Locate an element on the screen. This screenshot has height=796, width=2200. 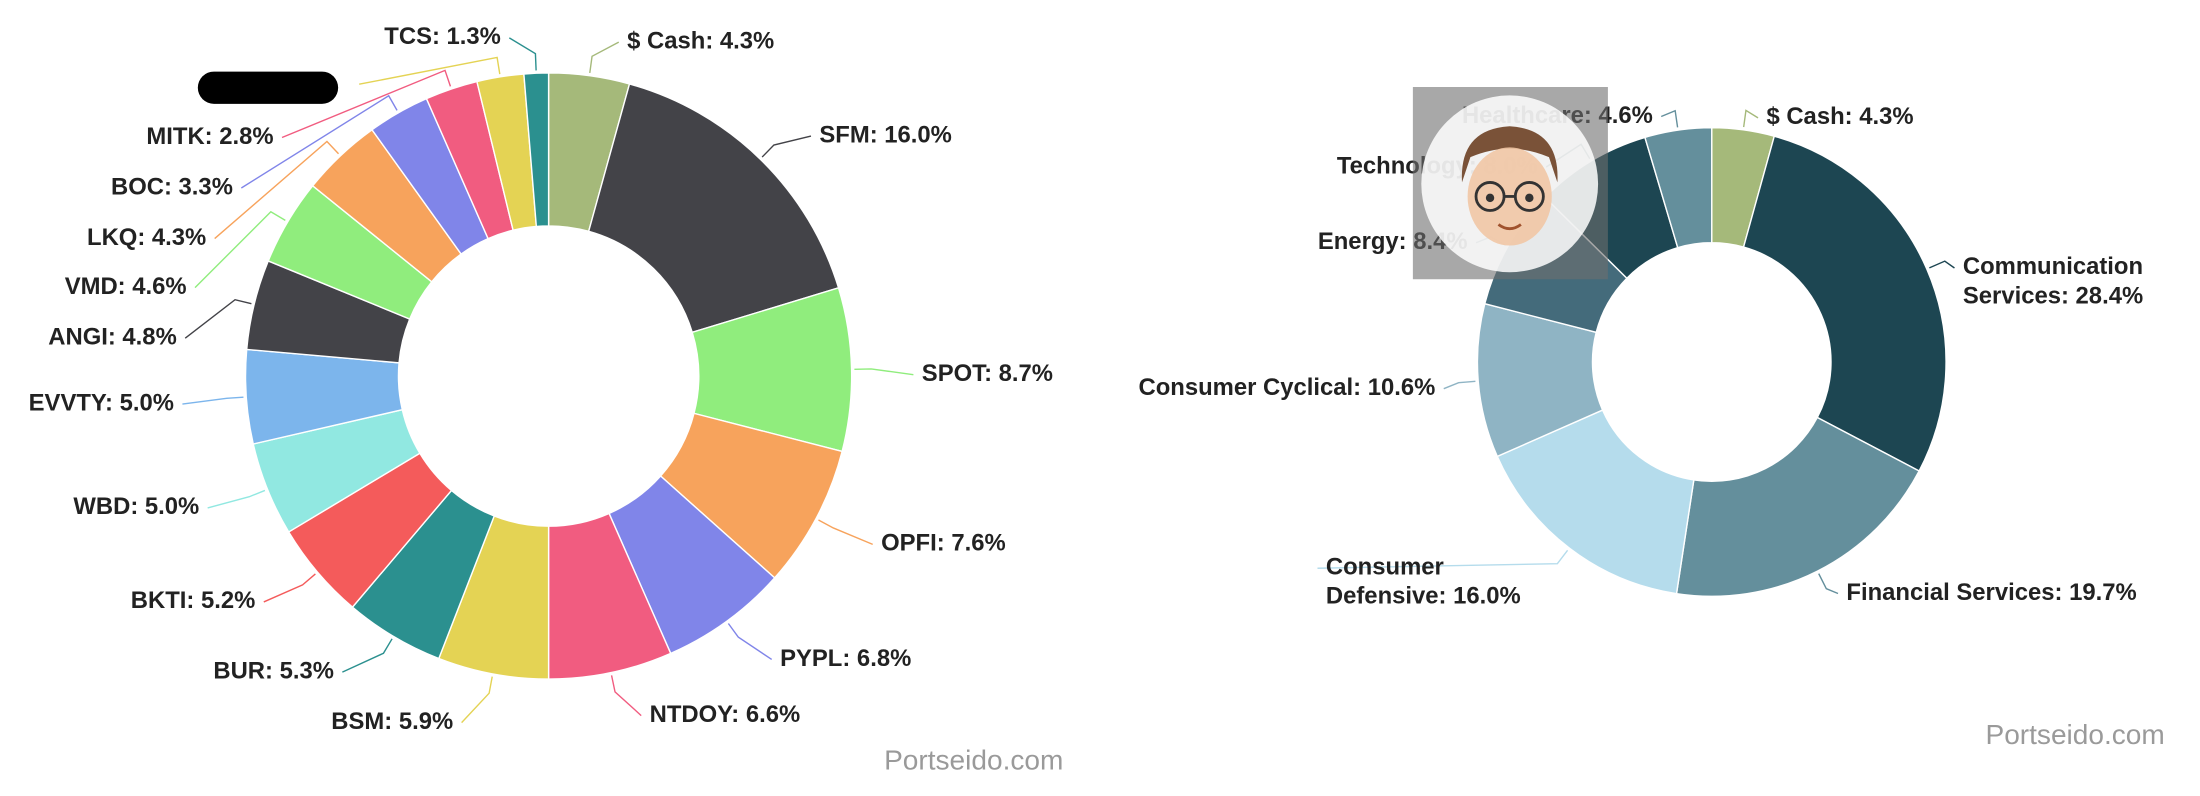
slice-label: BSM: 5.9% is located at coordinates (392, 721).